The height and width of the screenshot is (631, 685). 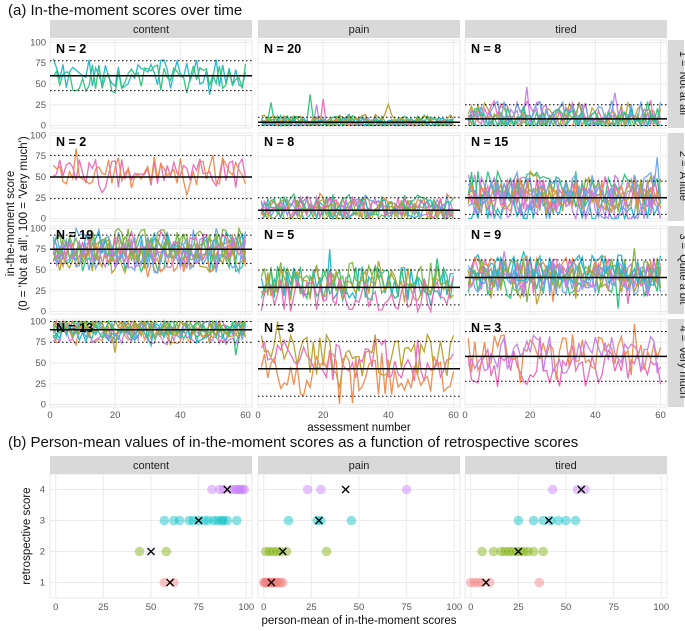 What do you see at coordinates (42, 490) in the screenshot?
I see `chart-b-y-tick-label: 4` at bounding box center [42, 490].